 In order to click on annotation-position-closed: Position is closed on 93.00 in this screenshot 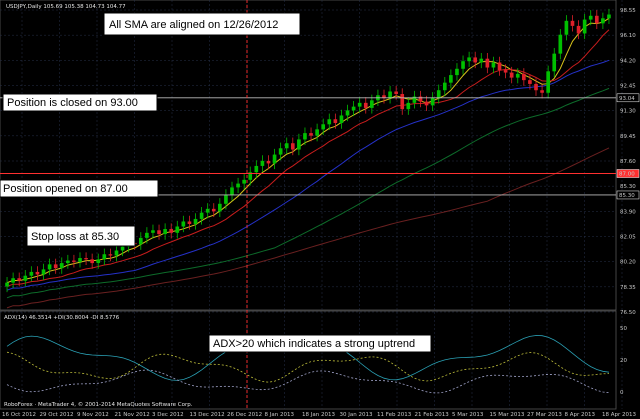, I will do `click(80, 102)`.